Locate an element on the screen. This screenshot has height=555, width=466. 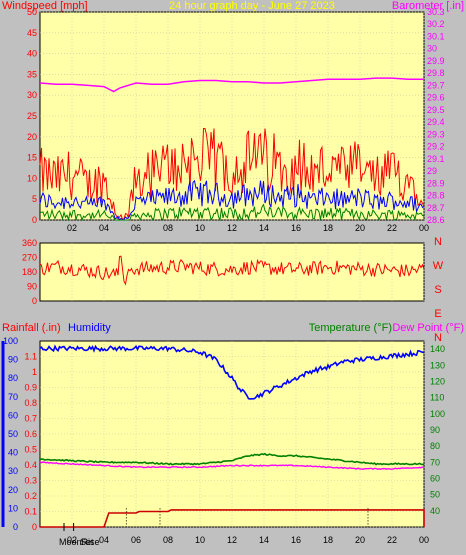
temperature-tick-label: 60 is located at coordinates (435, 478).